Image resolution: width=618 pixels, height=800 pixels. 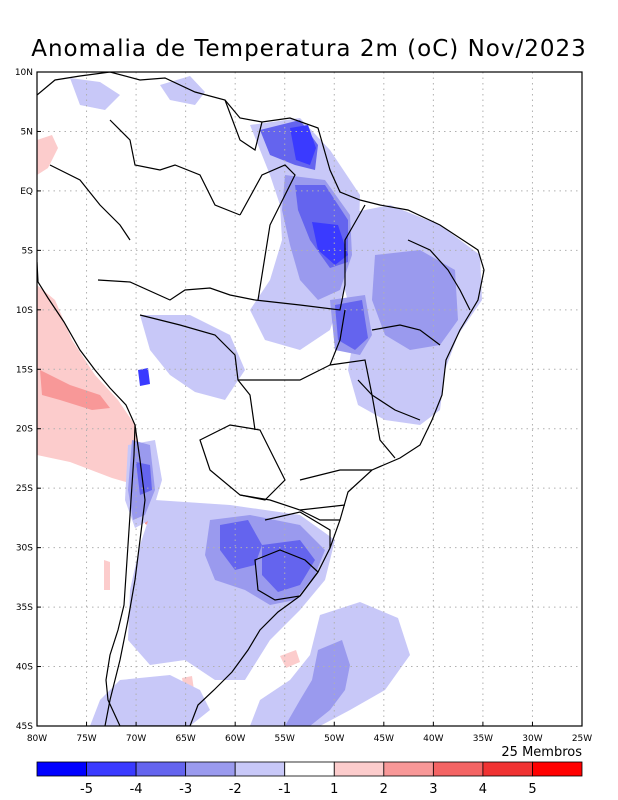 What do you see at coordinates (95, 94) in the screenshot?
I see `cold-anomaly-caribbean` at bounding box center [95, 94].